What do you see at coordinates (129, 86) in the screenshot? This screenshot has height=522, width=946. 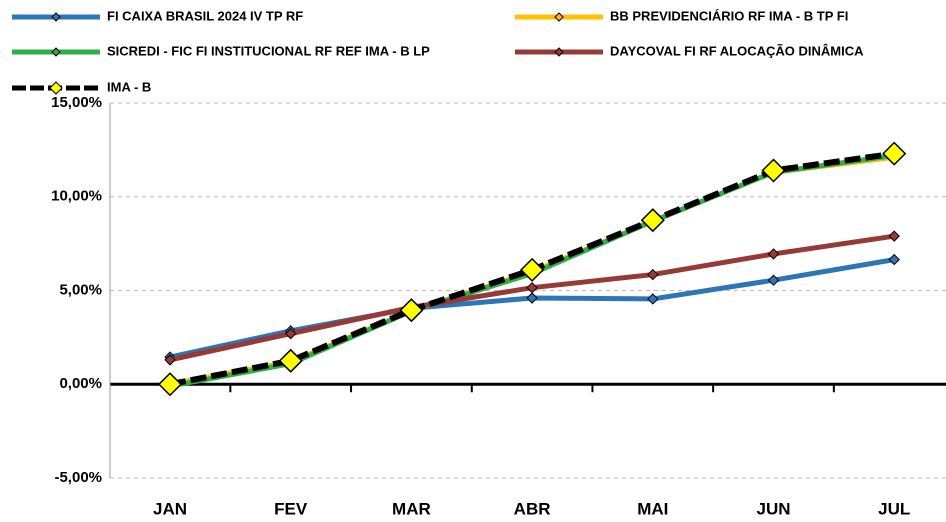 I see `legend-label: IMA - B` at bounding box center [129, 86].